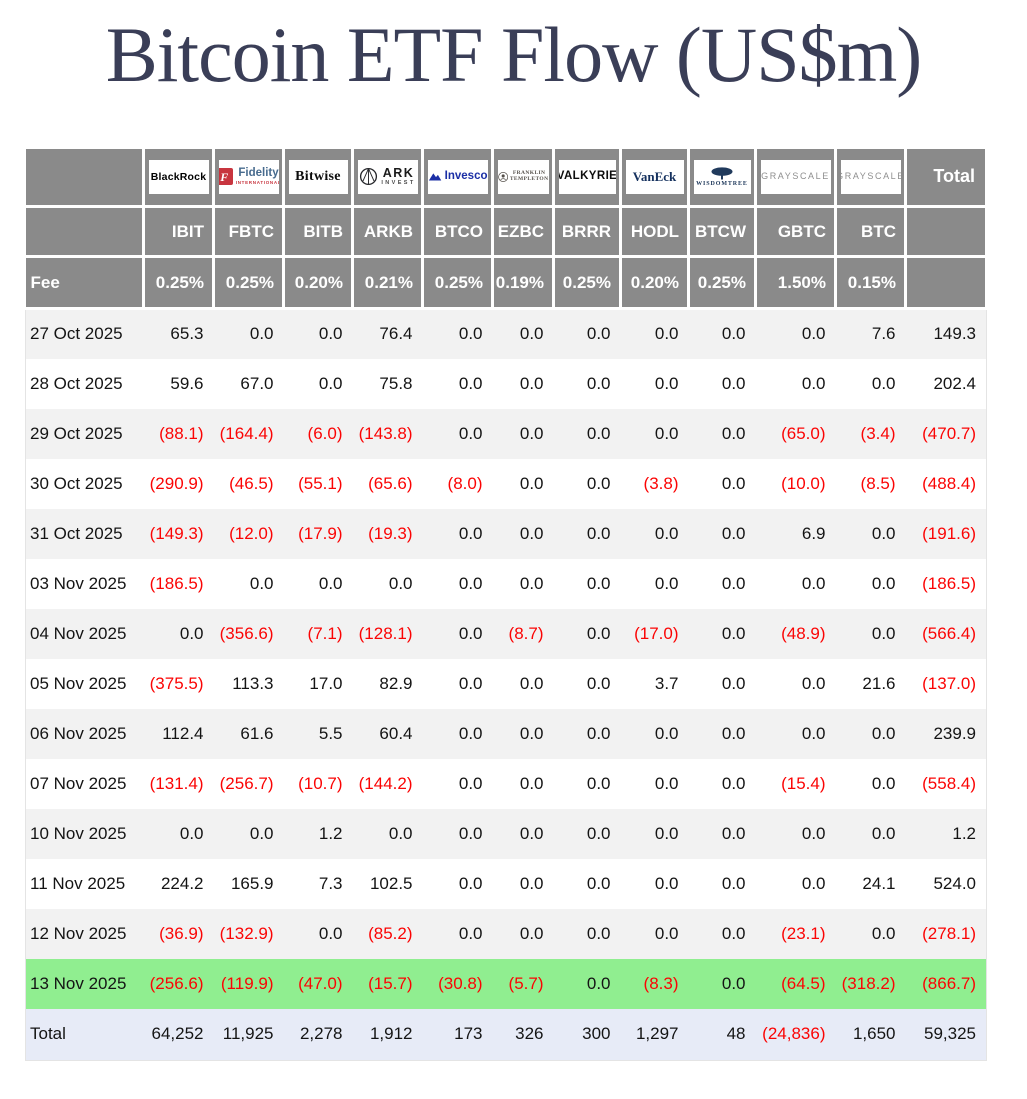 The image size is (1027, 1099). What do you see at coordinates (369, 177) in the screenshot?
I see `ark-globe-icon` at bounding box center [369, 177].